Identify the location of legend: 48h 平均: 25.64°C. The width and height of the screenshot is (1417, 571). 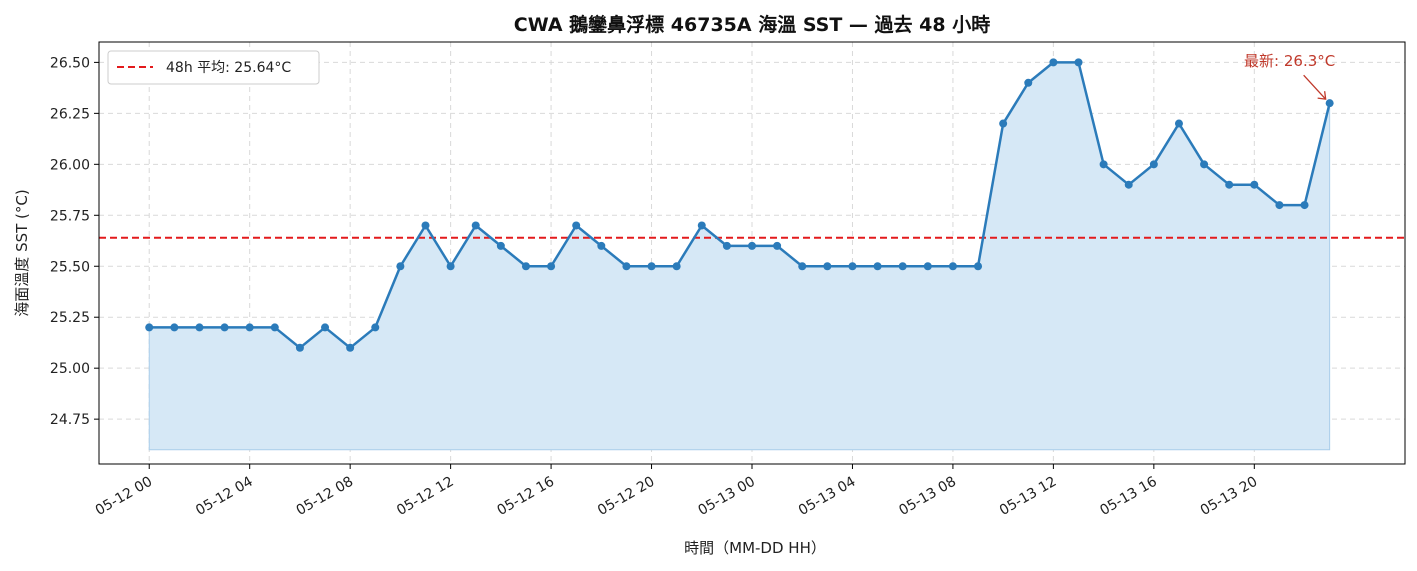
(213, 67).